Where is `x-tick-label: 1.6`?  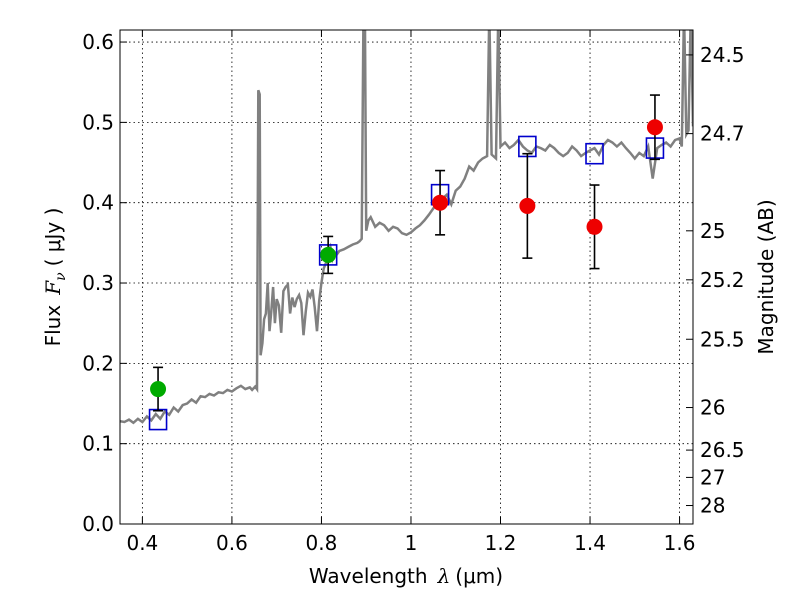 x-tick-label: 1.6 is located at coordinates (680, 543).